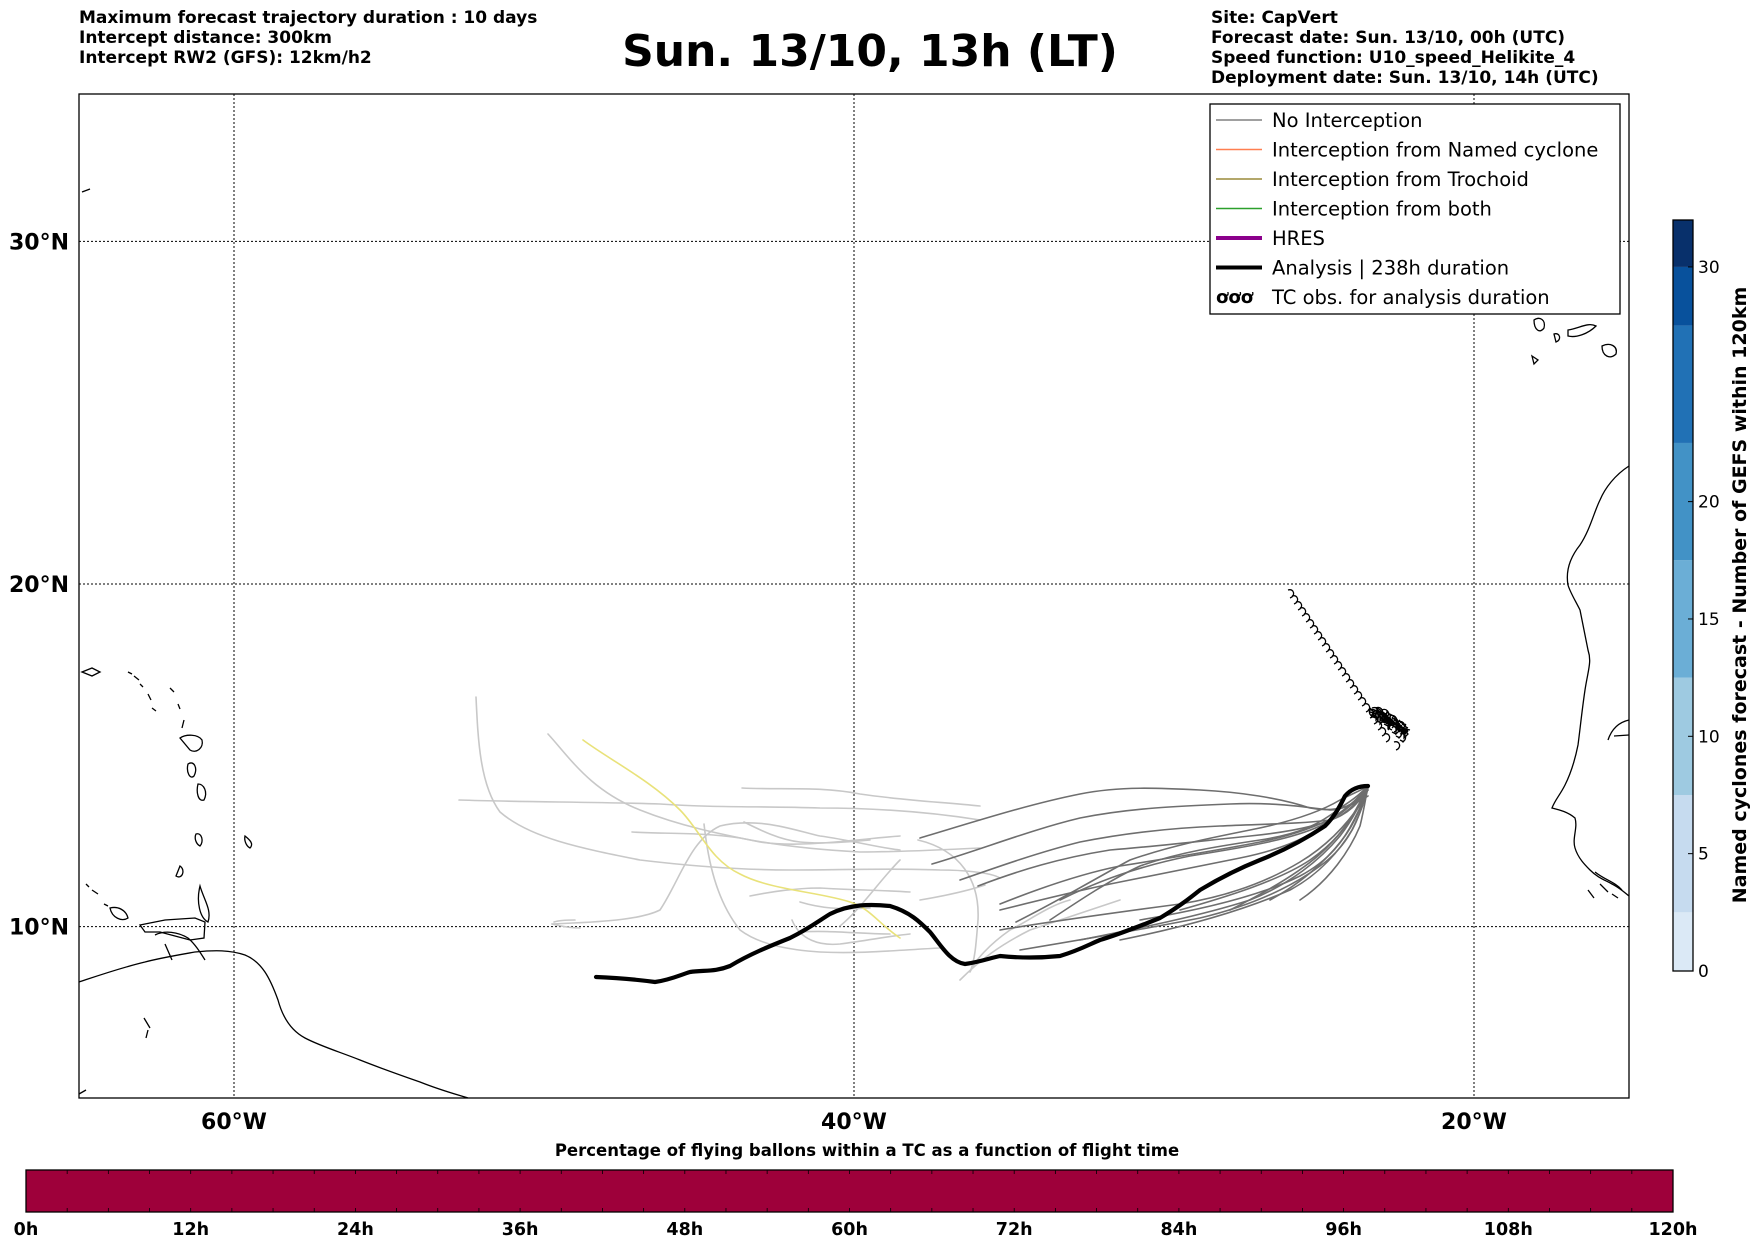 The height and width of the screenshot is (1241, 1752). What do you see at coordinates (1343, 1230) in the screenshot?
I see `colorbar-bottom-tick-label: 96h` at bounding box center [1343, 1230].